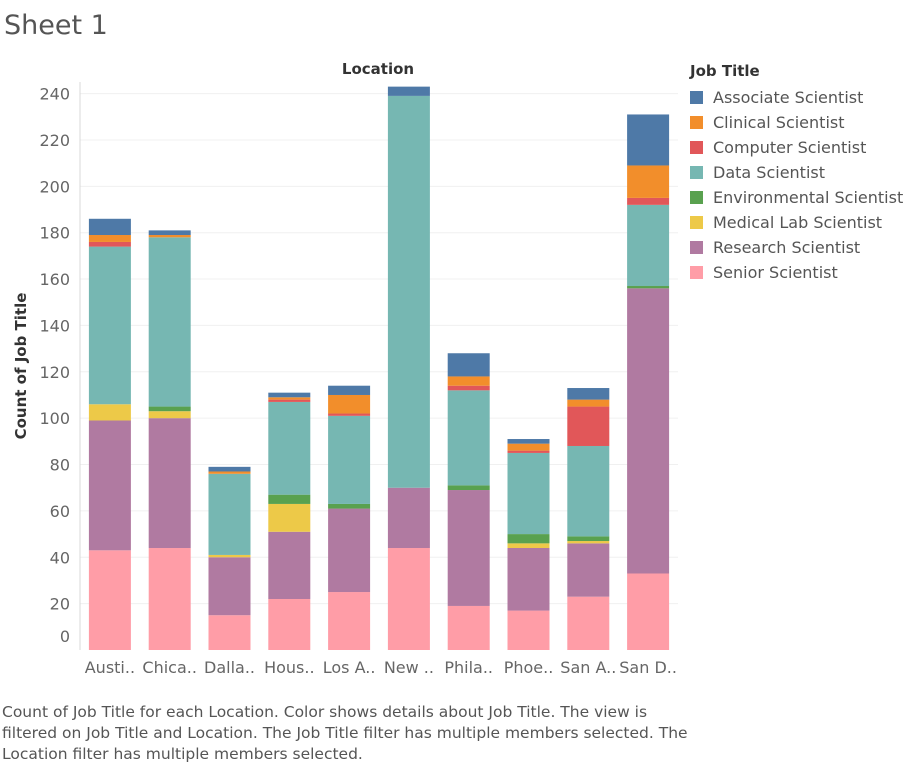 The image size is (924, 773). I want to click on legend-label: Environmental Scientist, so click(808, 197).